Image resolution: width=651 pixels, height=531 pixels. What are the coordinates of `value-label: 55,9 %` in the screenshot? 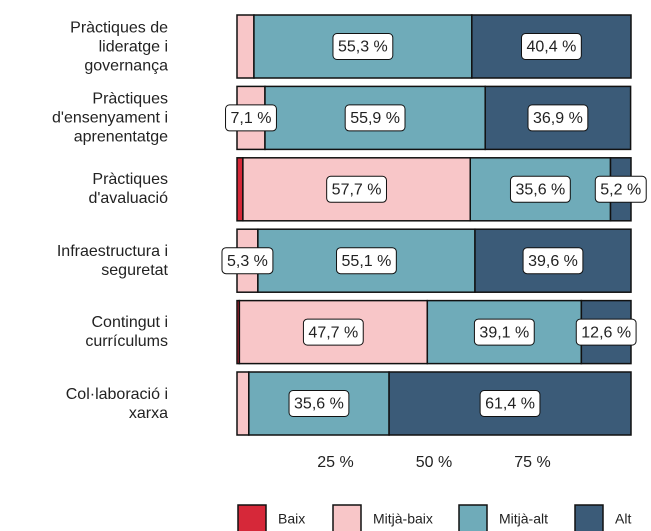 It's located at (375, 118).